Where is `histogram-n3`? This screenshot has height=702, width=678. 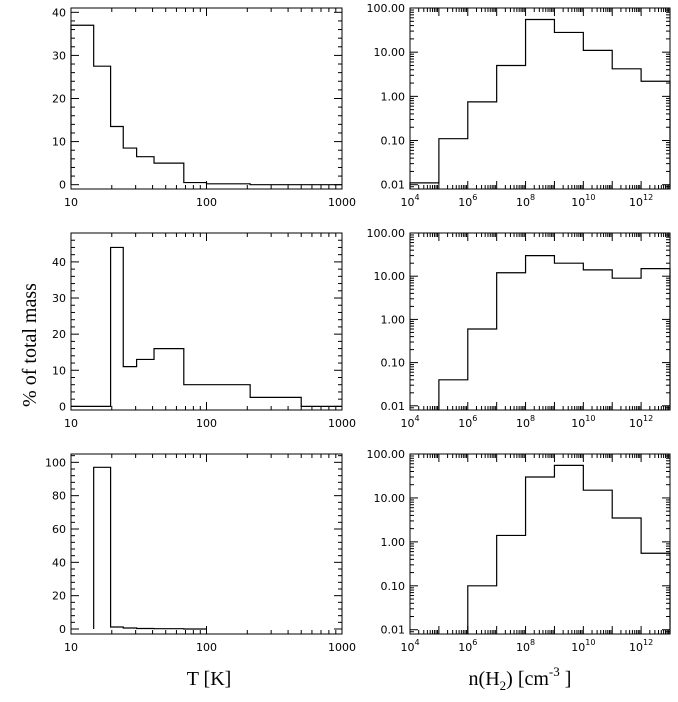 histogram-n3 is located at coordinates (569, 549).